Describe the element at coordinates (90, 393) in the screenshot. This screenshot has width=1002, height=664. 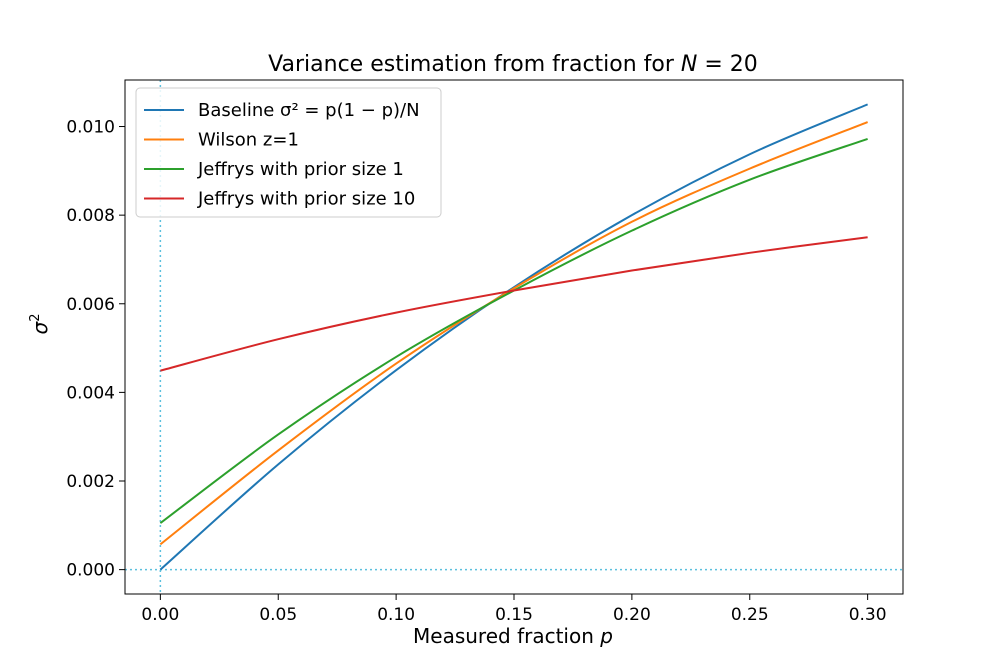
I see `y-tick-label: 0.004` at that location.